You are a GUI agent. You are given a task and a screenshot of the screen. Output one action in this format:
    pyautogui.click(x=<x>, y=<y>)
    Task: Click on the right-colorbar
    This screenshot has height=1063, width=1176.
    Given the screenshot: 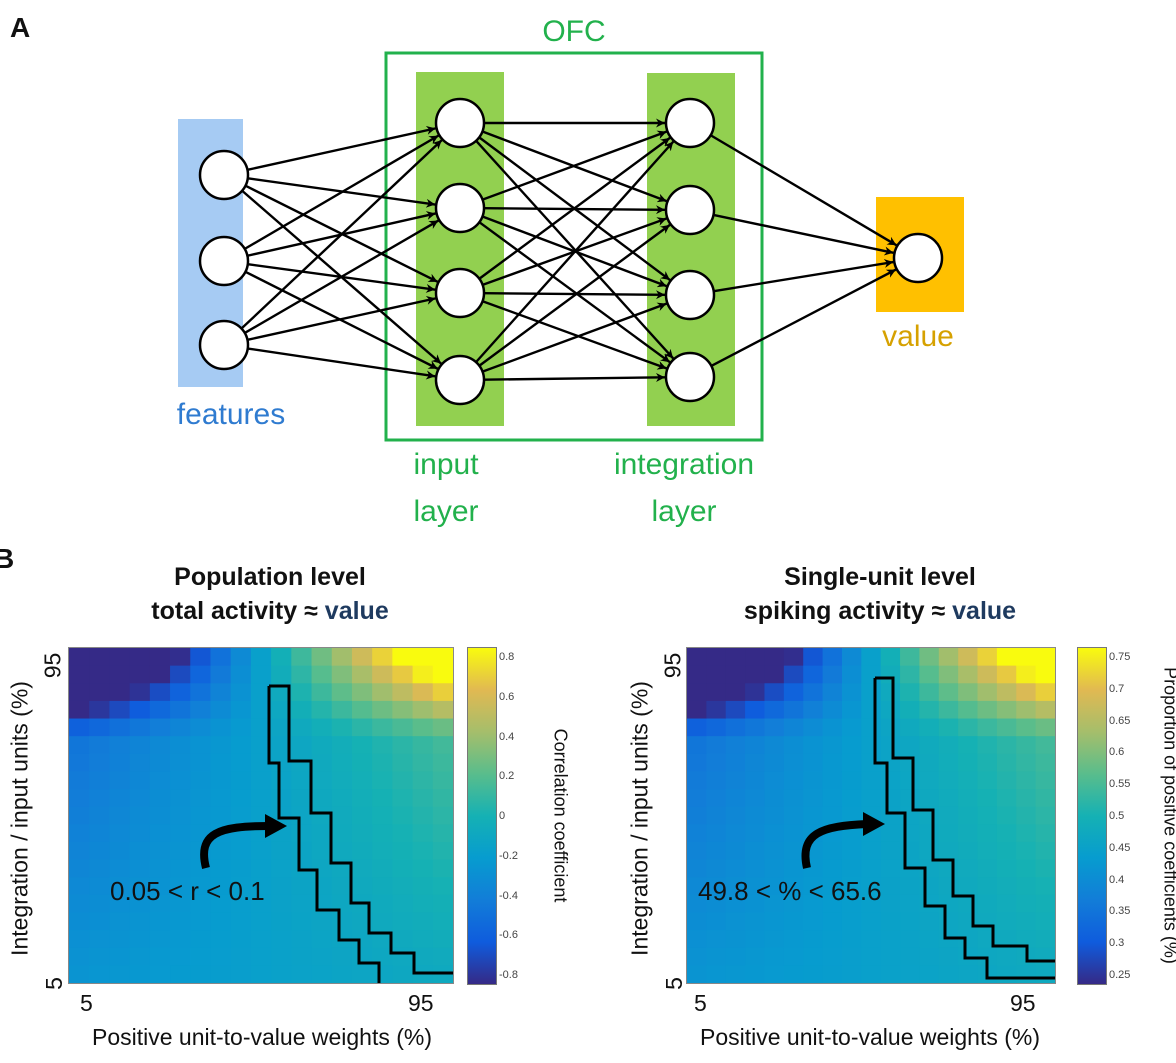 What is the action you would take?
    pyautogui.click(x=1092, y=816)
    